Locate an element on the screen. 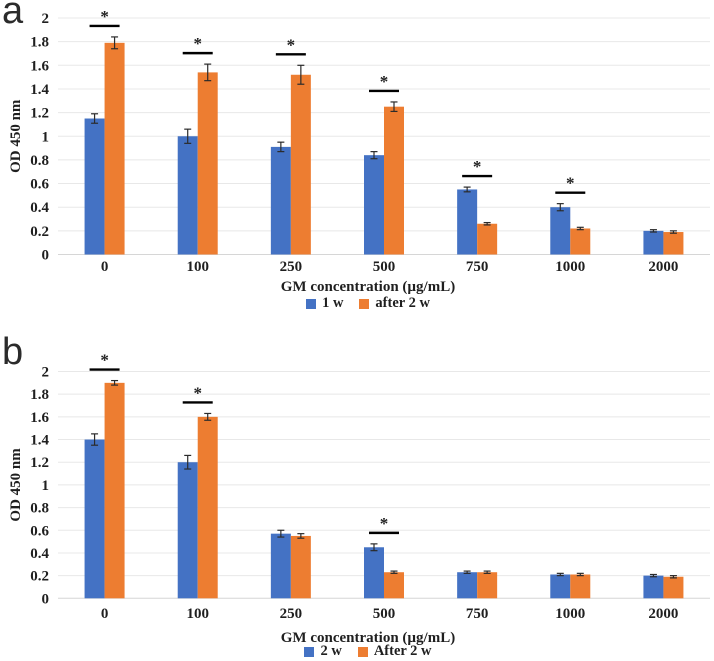 The width and height of the screenshot is (714, 661). x-axis-title-a: GM concentration (µg/mL) is located at coordinates (368, 287).